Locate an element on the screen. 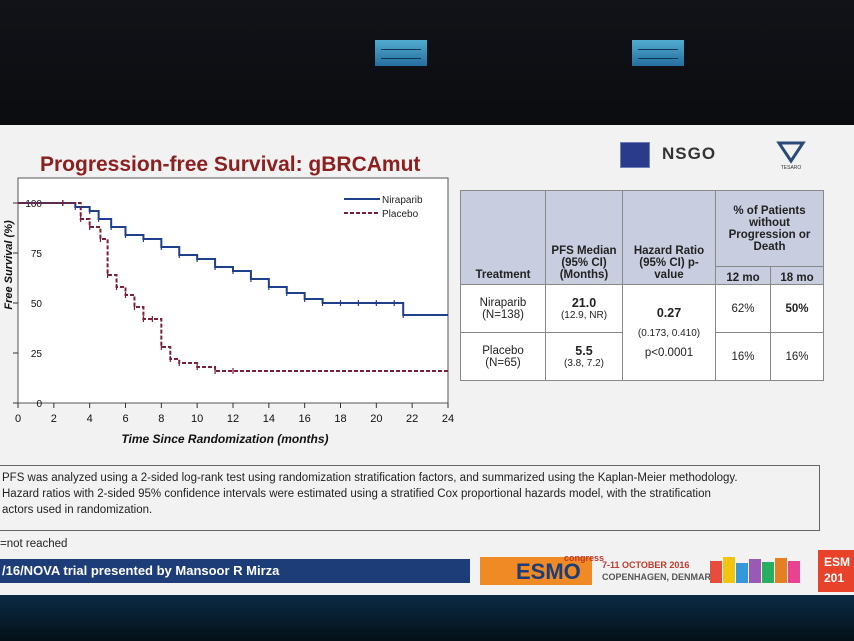  legend-placebo: Placebo is located at coordinates (400, 214).